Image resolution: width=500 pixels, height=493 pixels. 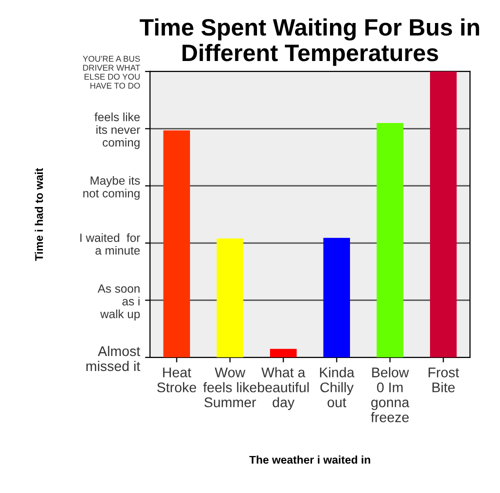 What do you see at coordinates (283, 388) in the screenshot?
I see `x-tick-label: What a beautiful day` at bounding box center [283, 388].